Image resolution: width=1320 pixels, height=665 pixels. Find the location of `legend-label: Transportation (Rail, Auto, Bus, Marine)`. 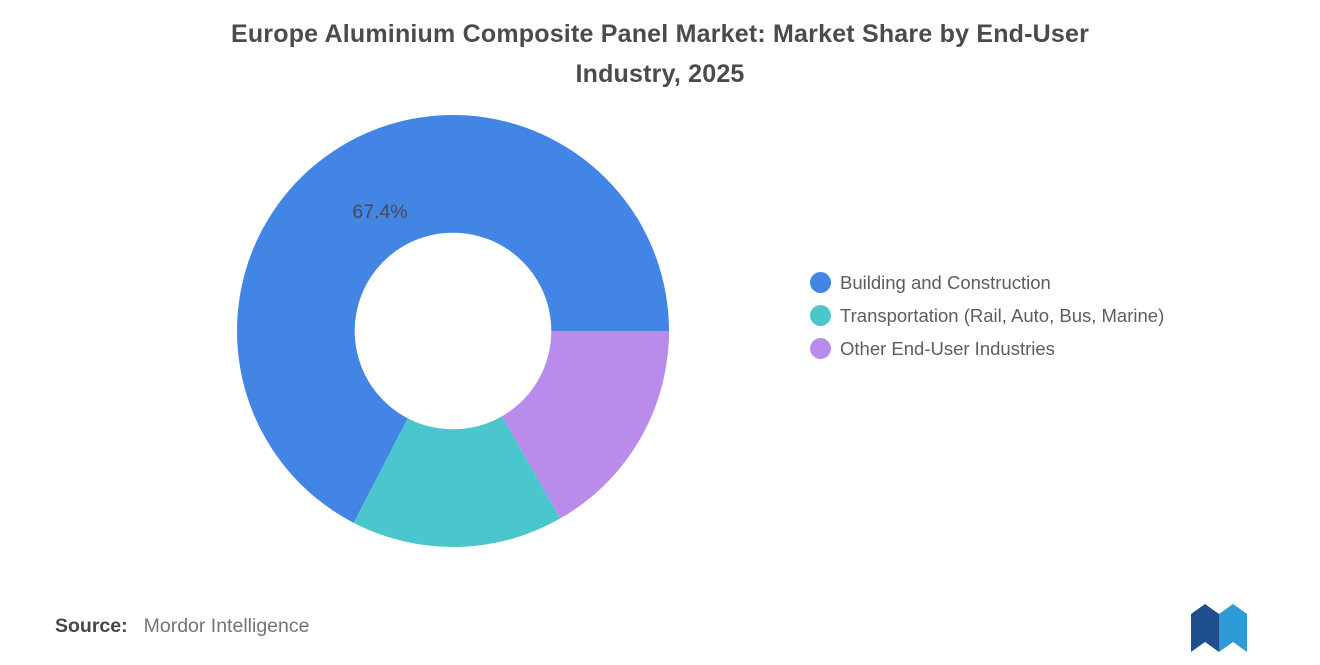

legend-label: Transportation (Rail, Auto, Bus, Marine) is located at coordinates (1002, 315).